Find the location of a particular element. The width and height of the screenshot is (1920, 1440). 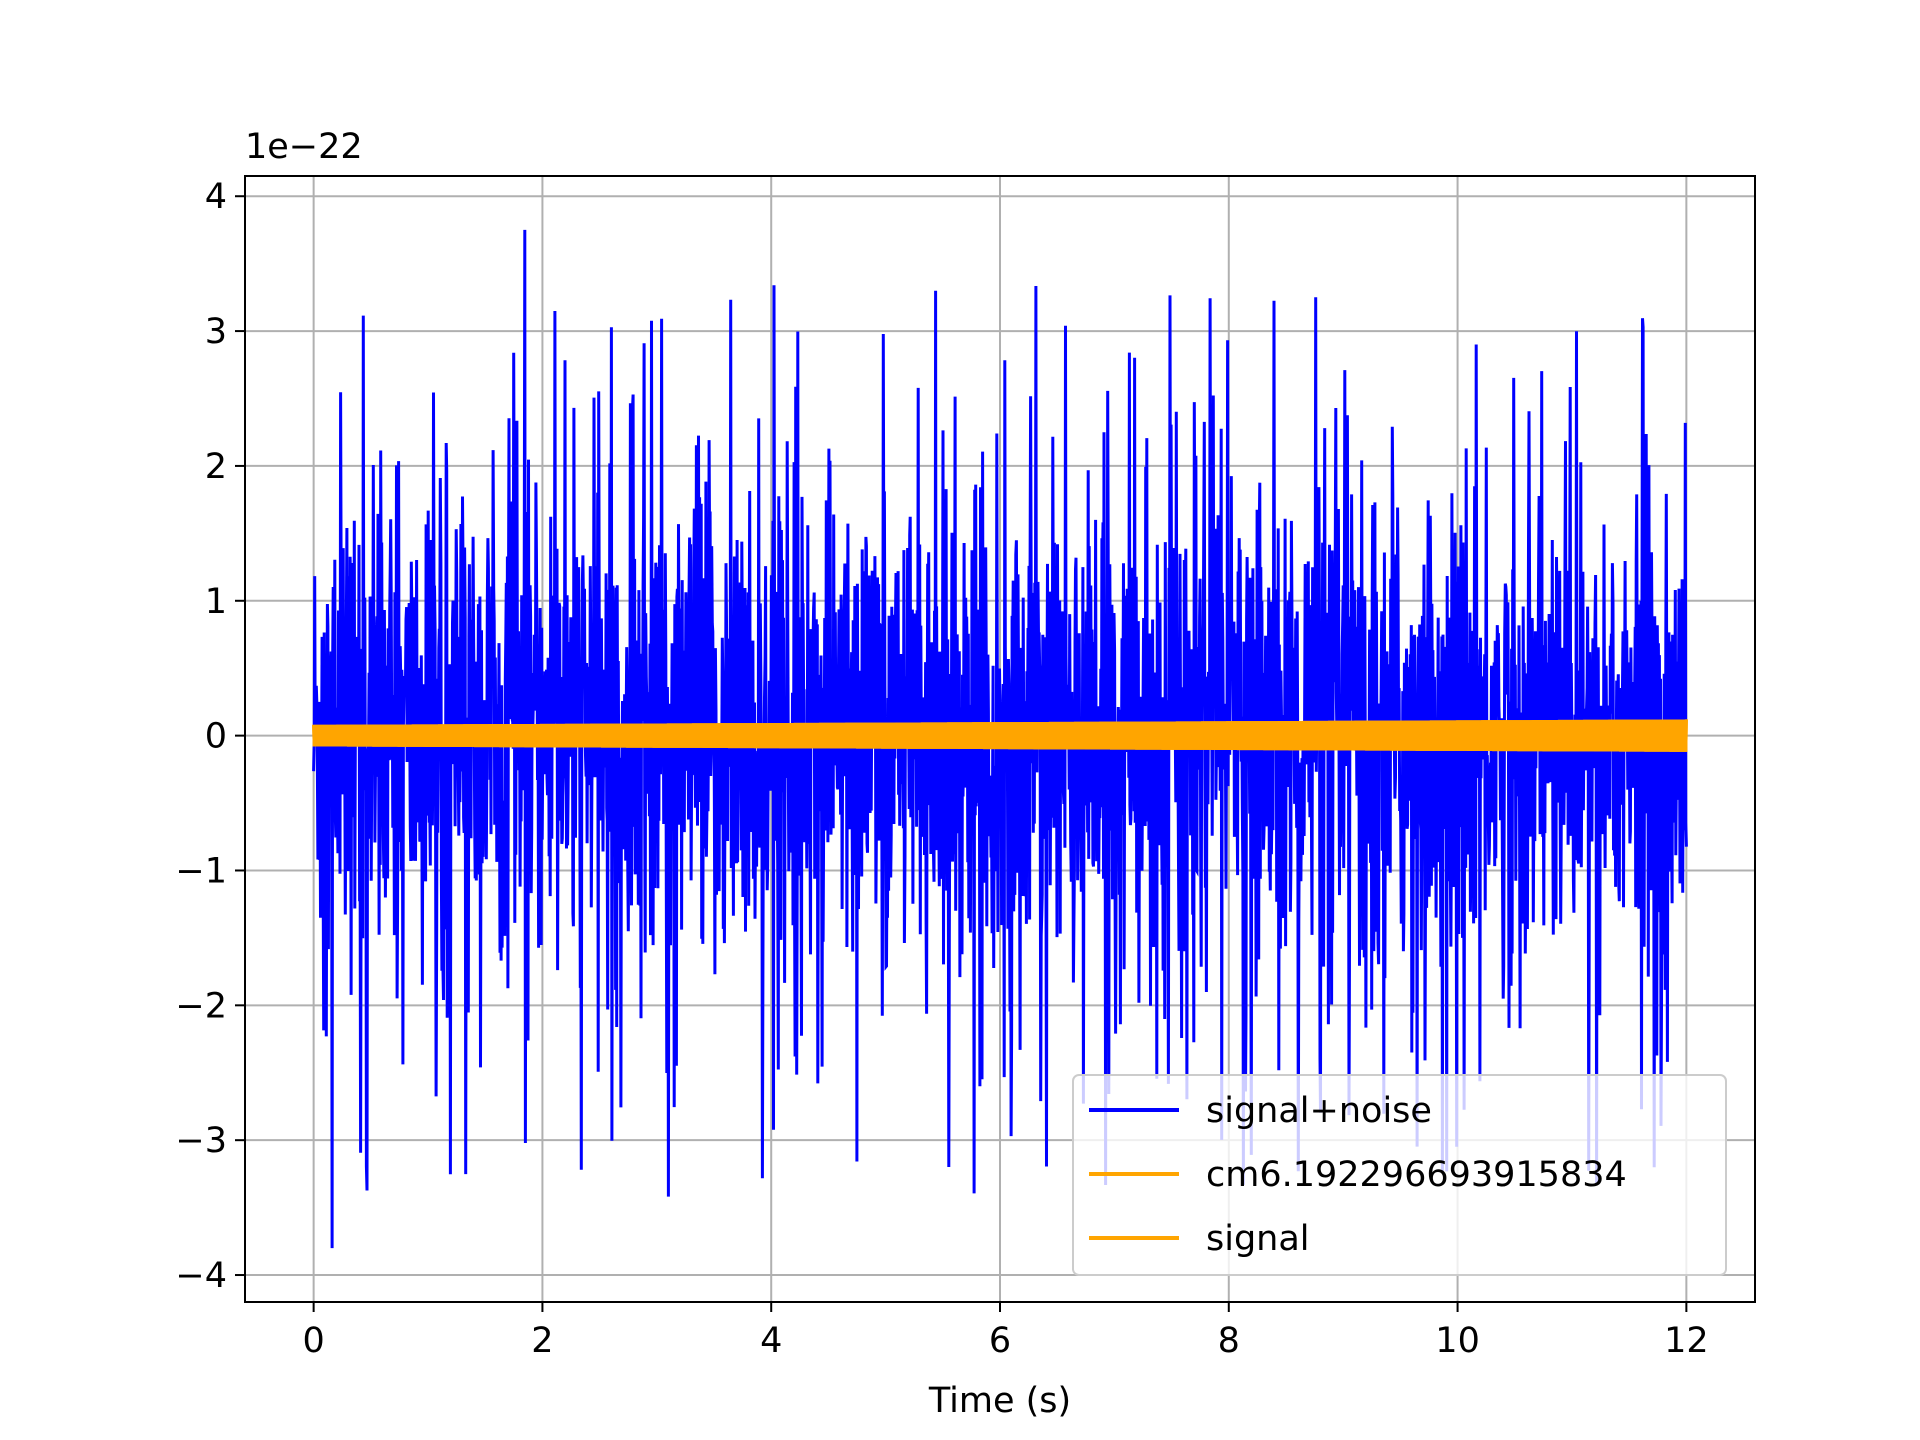

x-tick-label: 12 is located at coordinates (1686, 1341).